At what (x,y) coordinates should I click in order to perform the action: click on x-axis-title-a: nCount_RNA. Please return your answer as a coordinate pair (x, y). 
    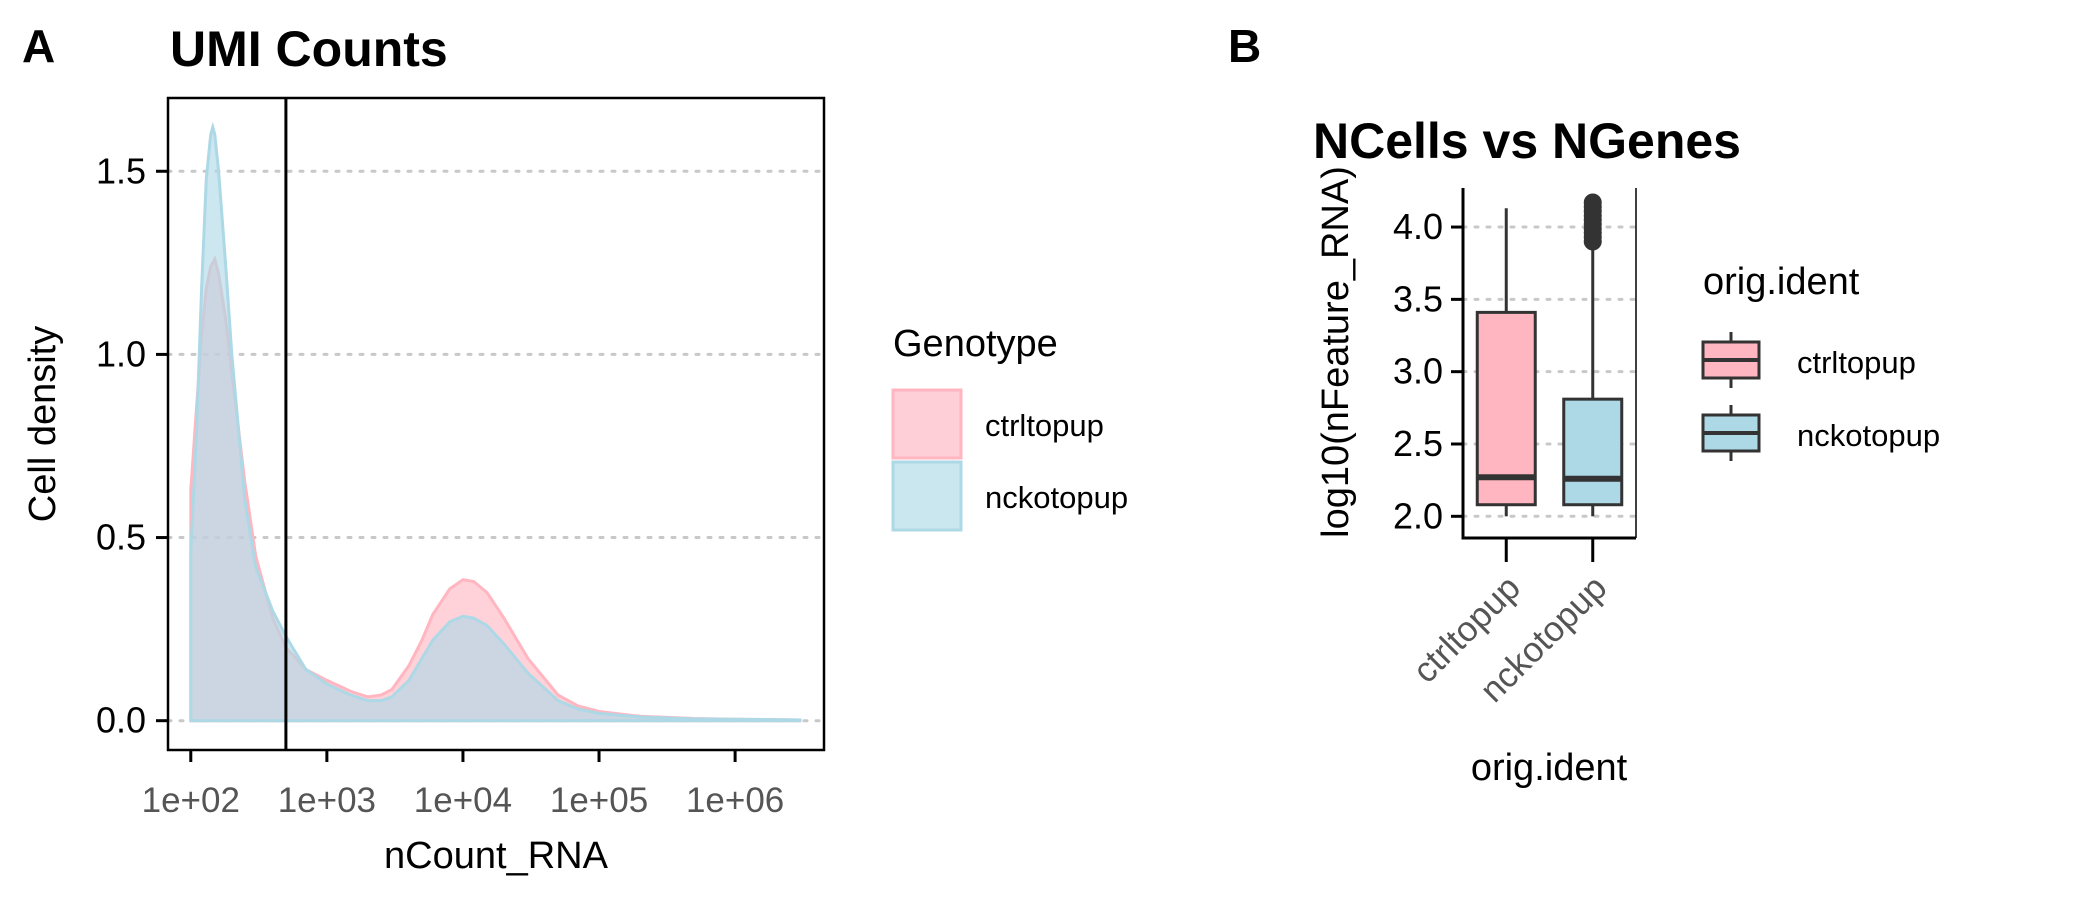
    Looking at the image, I should click on (496, 856).